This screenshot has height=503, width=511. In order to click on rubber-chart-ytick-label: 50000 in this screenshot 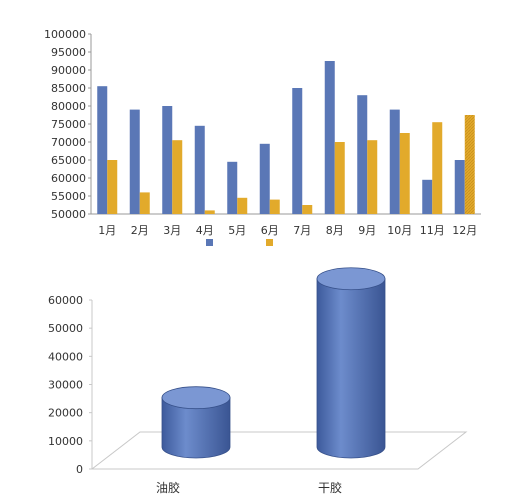, I will do `click(65, 328)`.